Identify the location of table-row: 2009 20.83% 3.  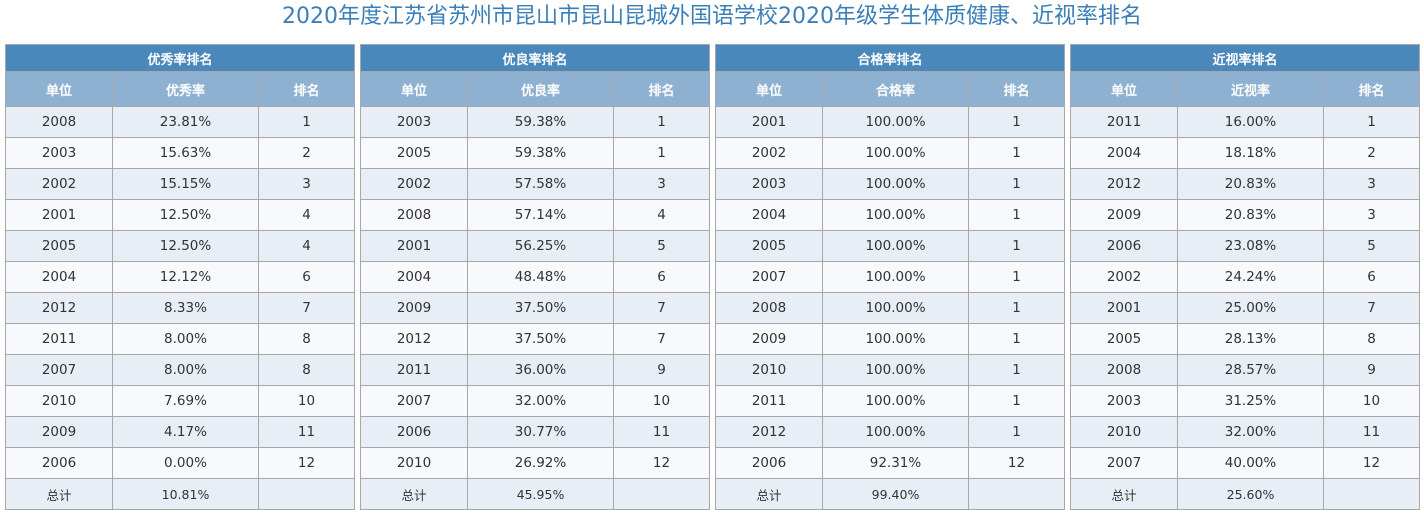
(1245, 215).